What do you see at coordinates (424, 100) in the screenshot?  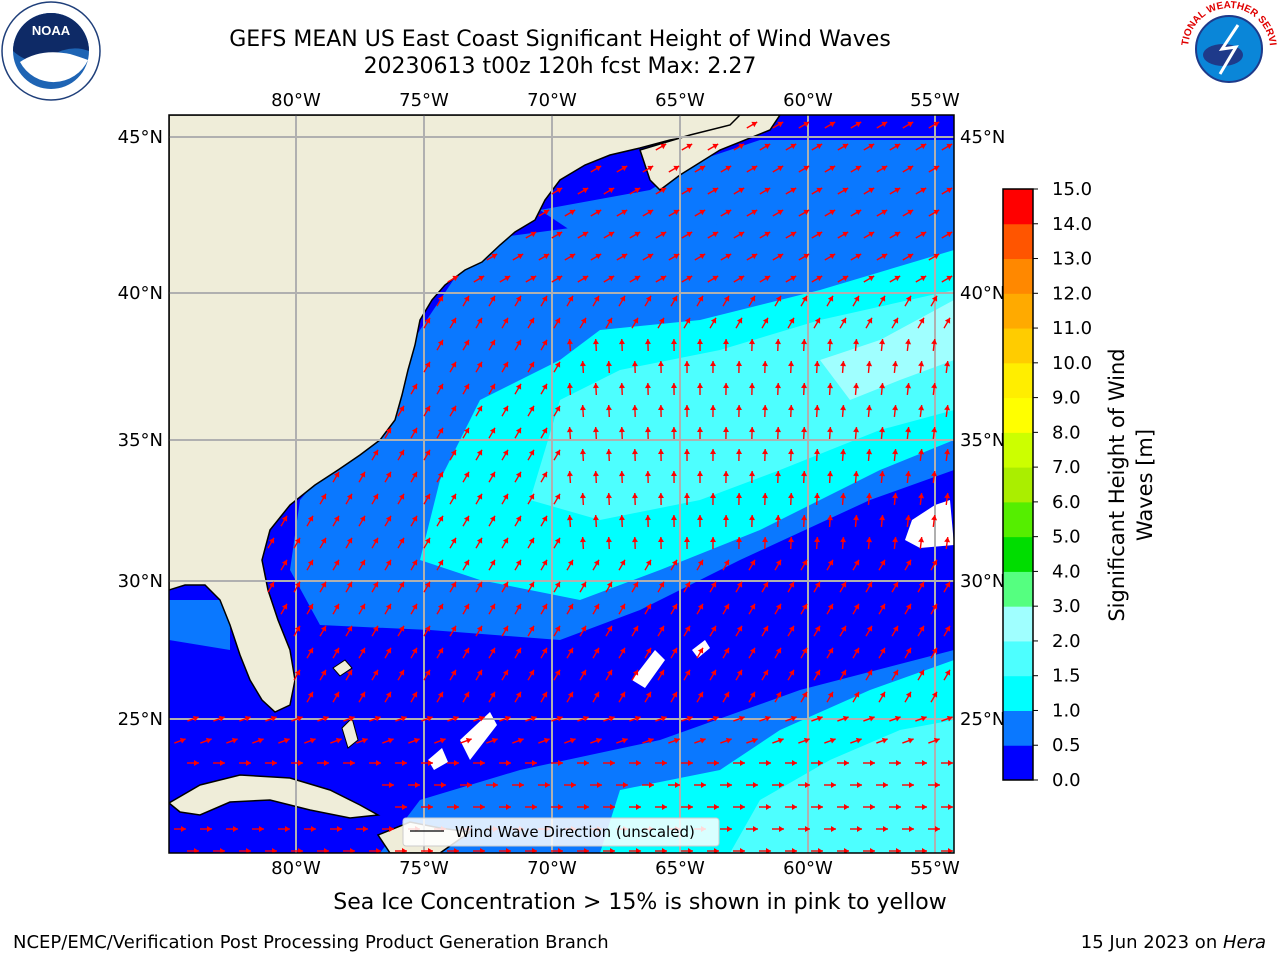 I see `lon-label-top: 75°W` at bounding box center [424, 100].